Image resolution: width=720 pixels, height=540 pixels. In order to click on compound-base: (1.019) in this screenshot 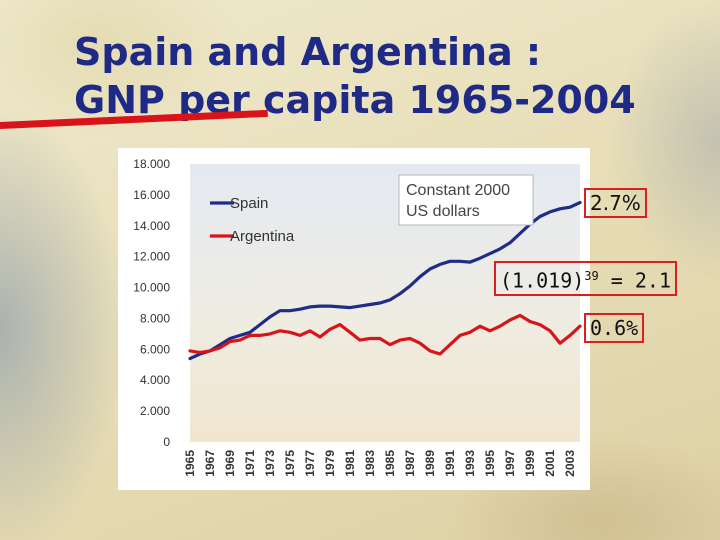, I will do `click(542, 280)`.